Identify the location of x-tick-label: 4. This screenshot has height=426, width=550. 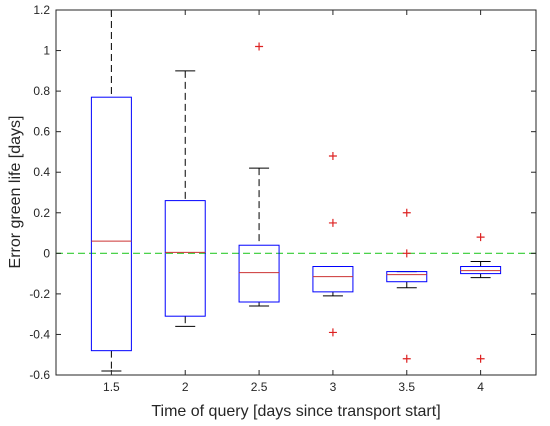
(480, 387).